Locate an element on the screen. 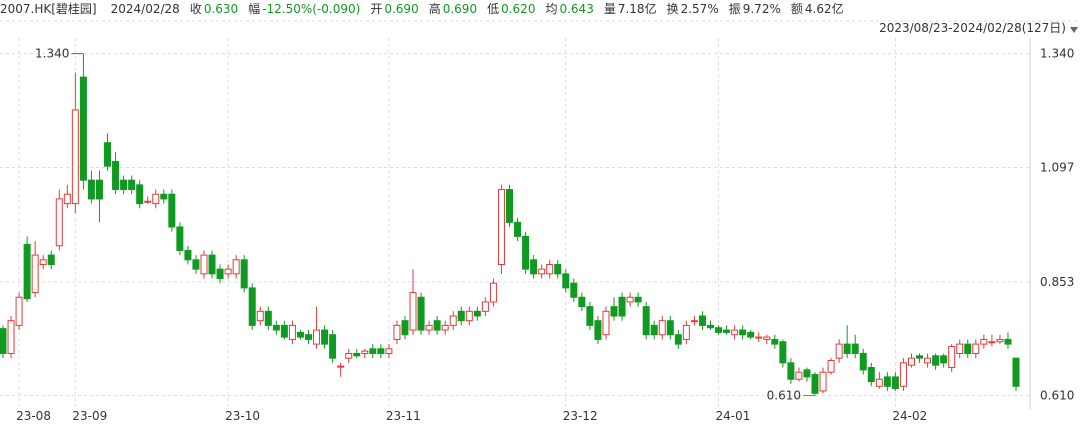  quote-value: 0.620 is located at coordinates (518, 9).